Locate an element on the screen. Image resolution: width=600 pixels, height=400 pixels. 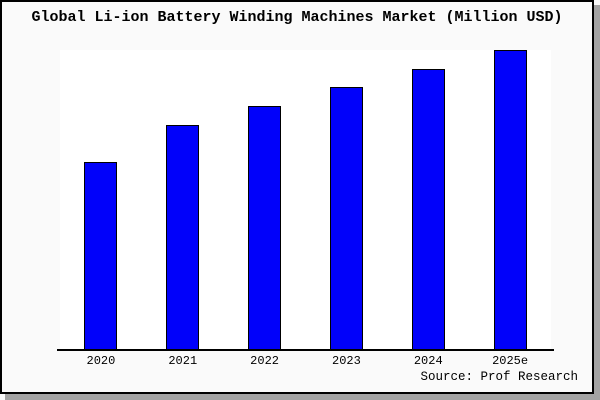
bar-2021 is located at coordinates (183, 238).